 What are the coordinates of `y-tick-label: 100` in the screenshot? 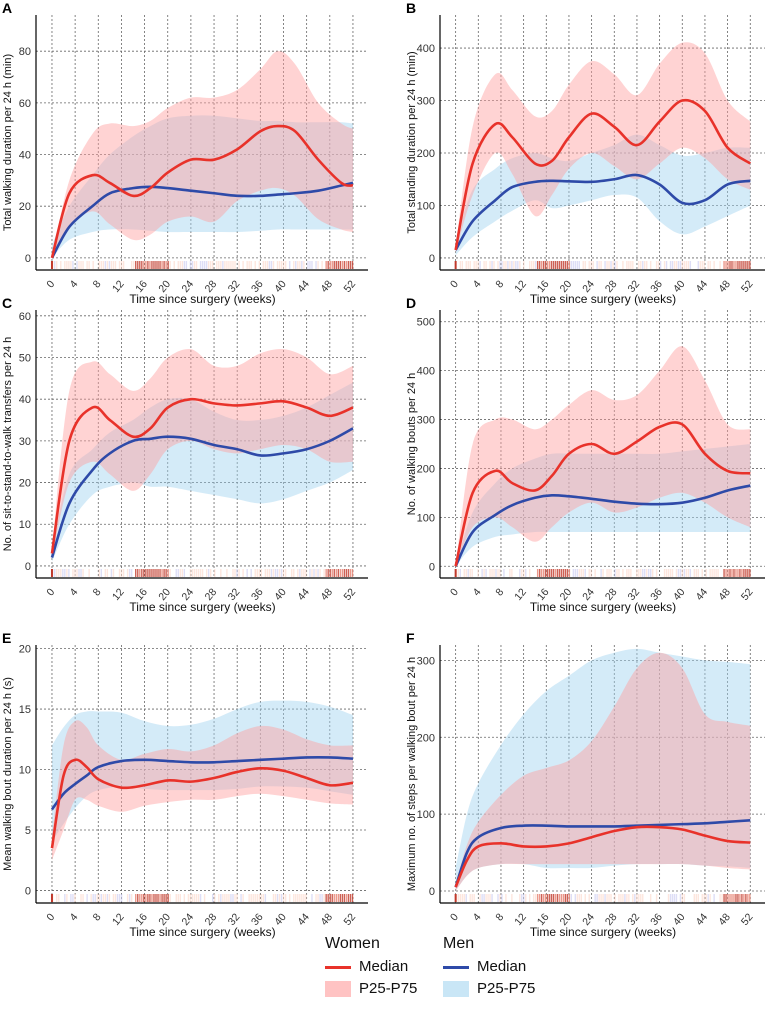 It's located at (426, 206).